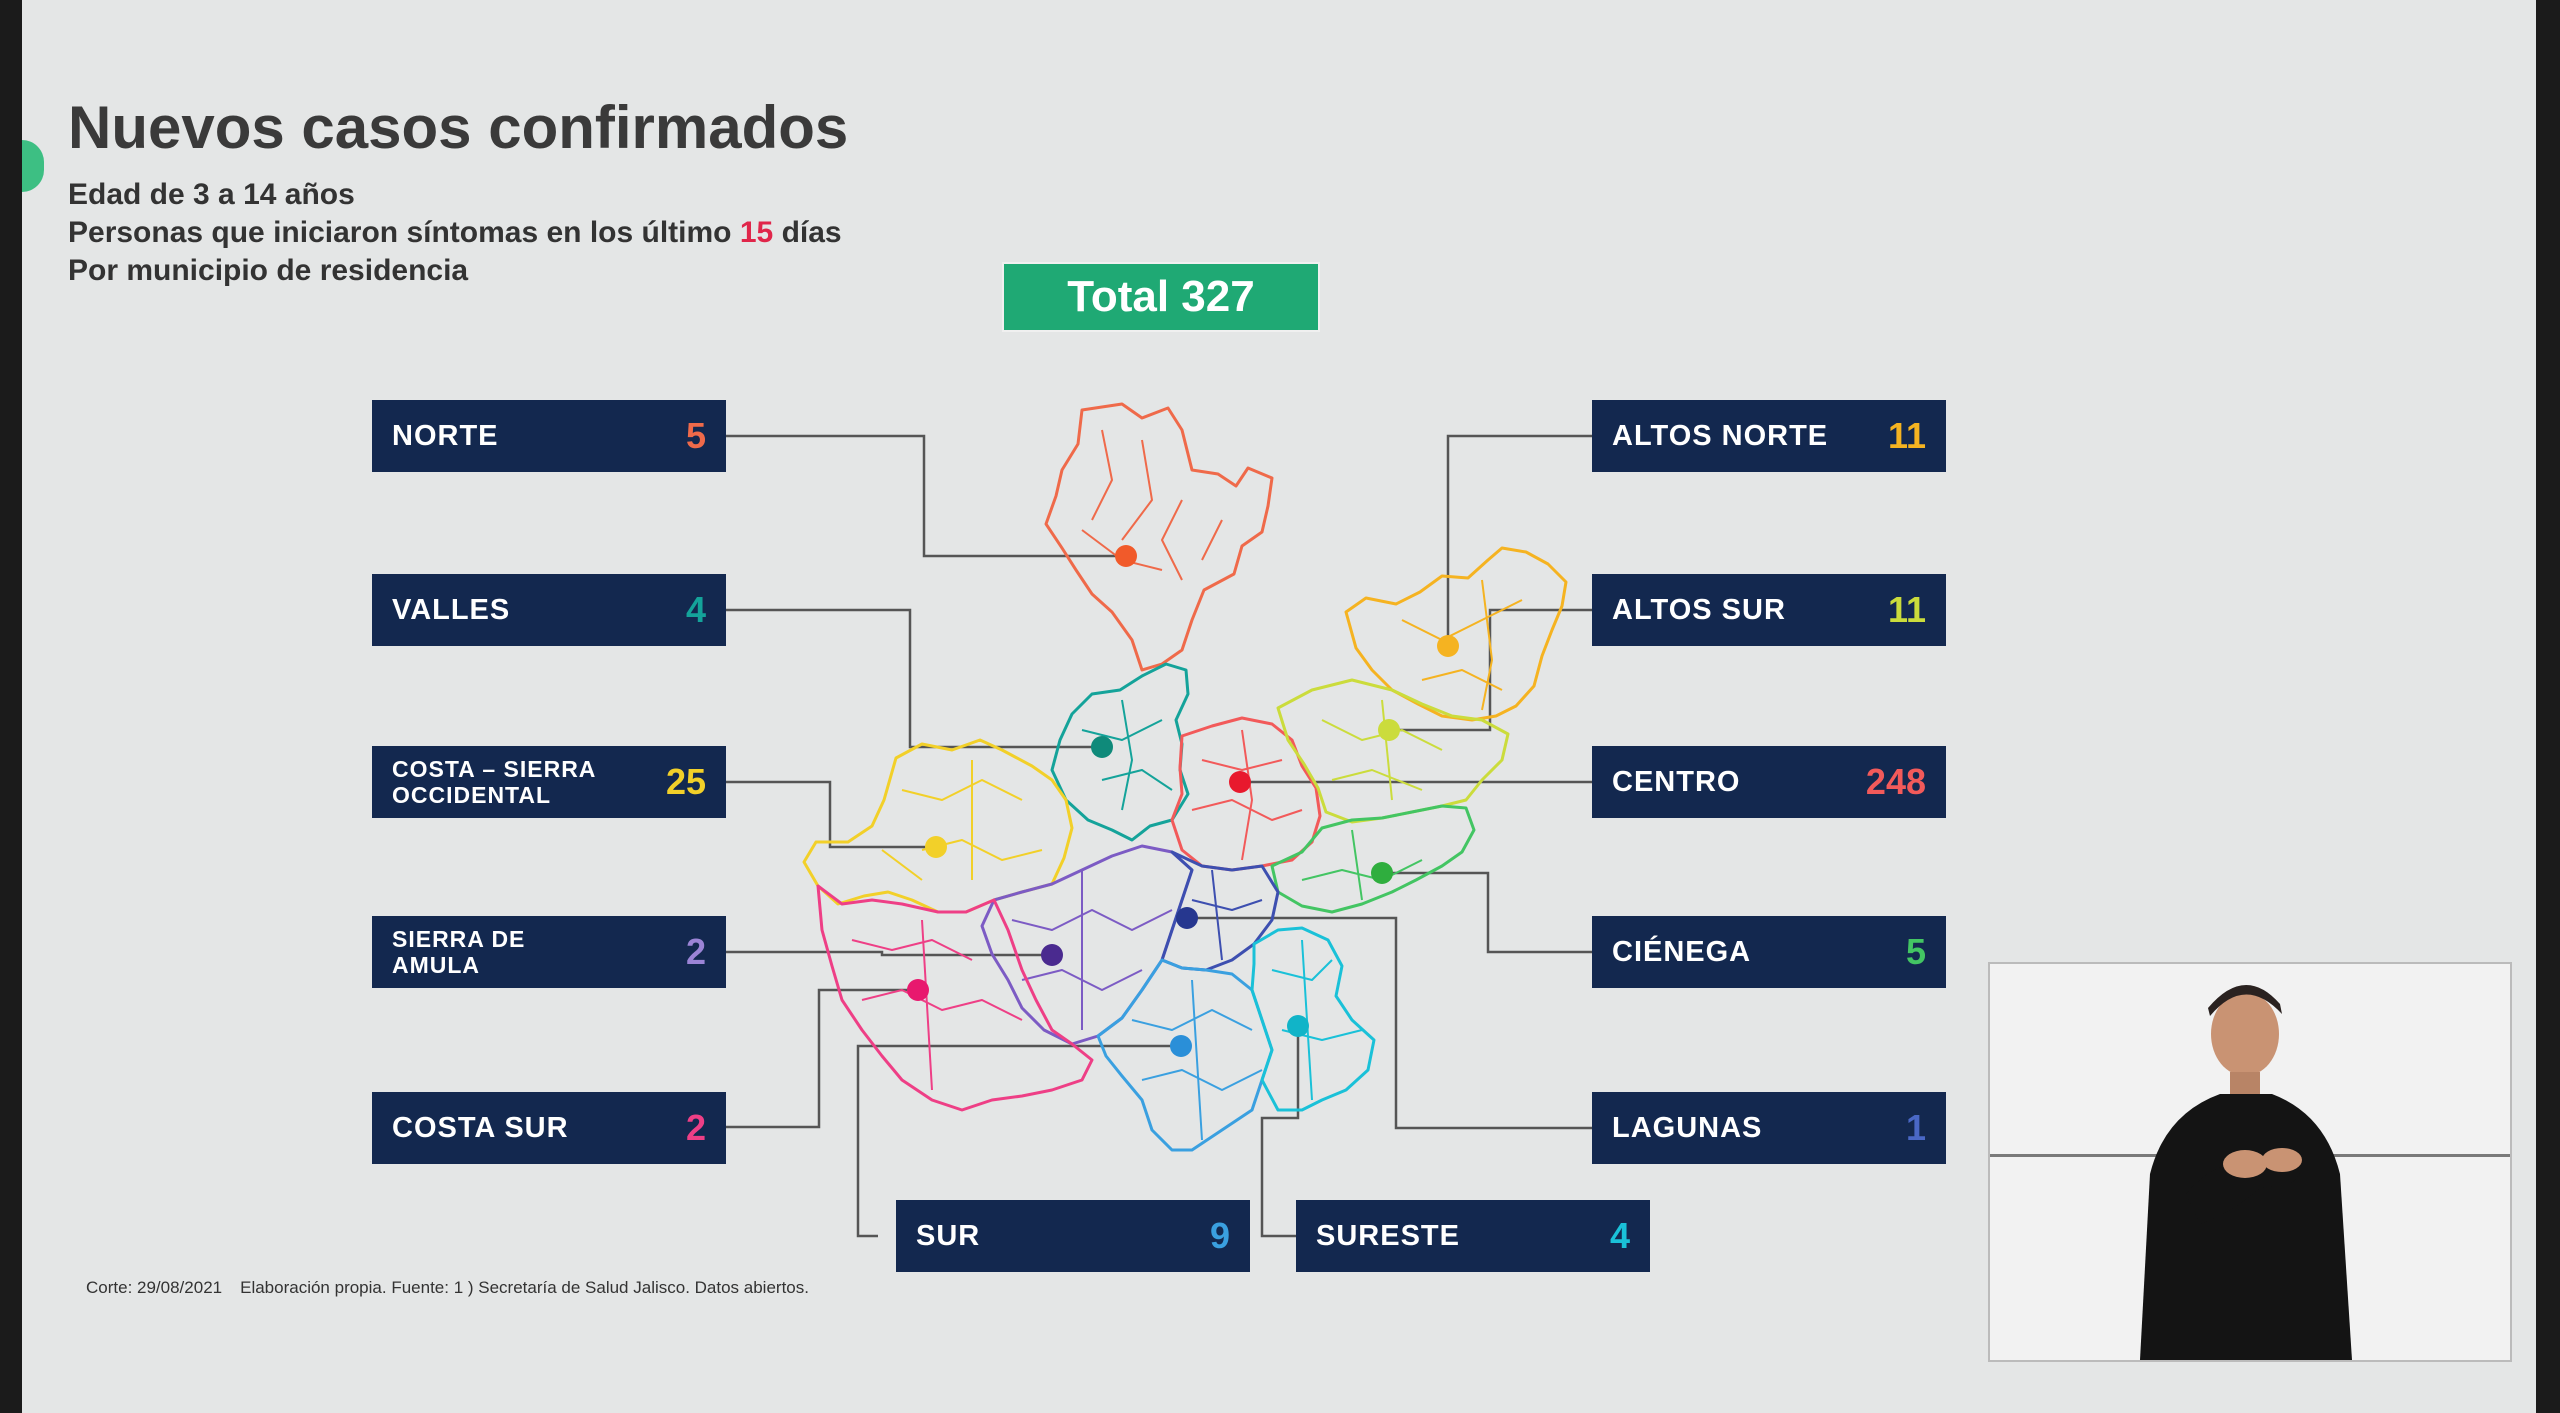 The height and width of the screenshot is (1413, 2560). Describe the element at coordinates (549, 952) in the screenshot. I see `region-box-sierra-amula: SIERRA DE AMULA 2` at that location.